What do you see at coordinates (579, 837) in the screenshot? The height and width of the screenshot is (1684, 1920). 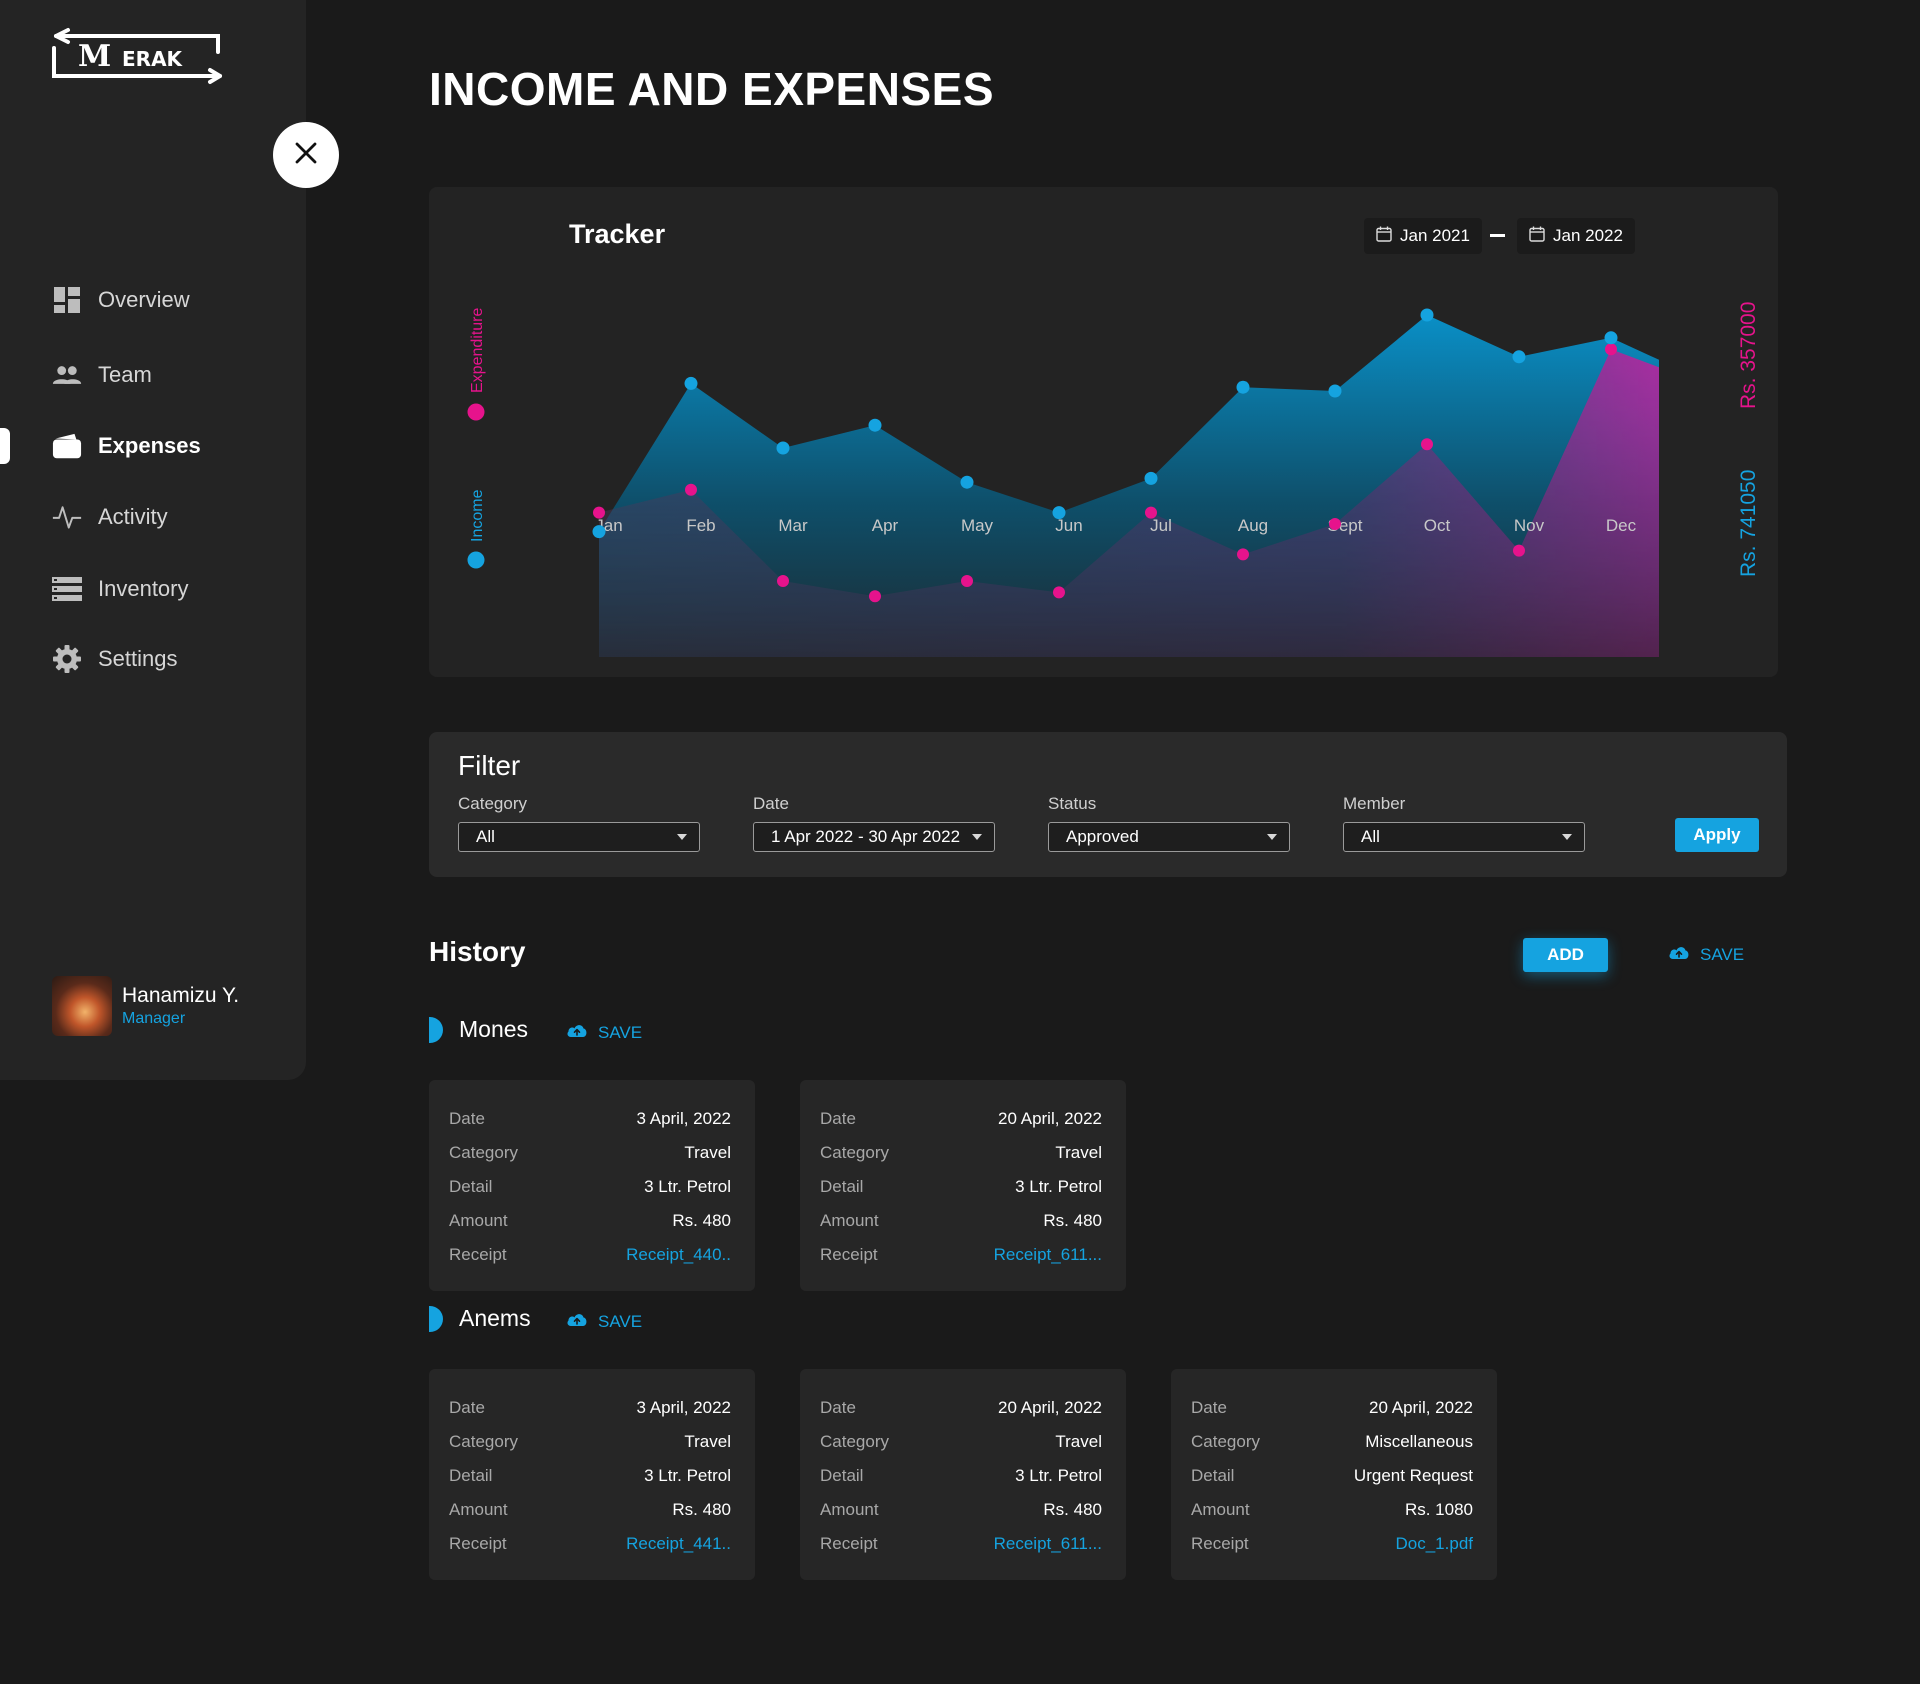 I see `category-select: All` at bounding box center [579, 837].